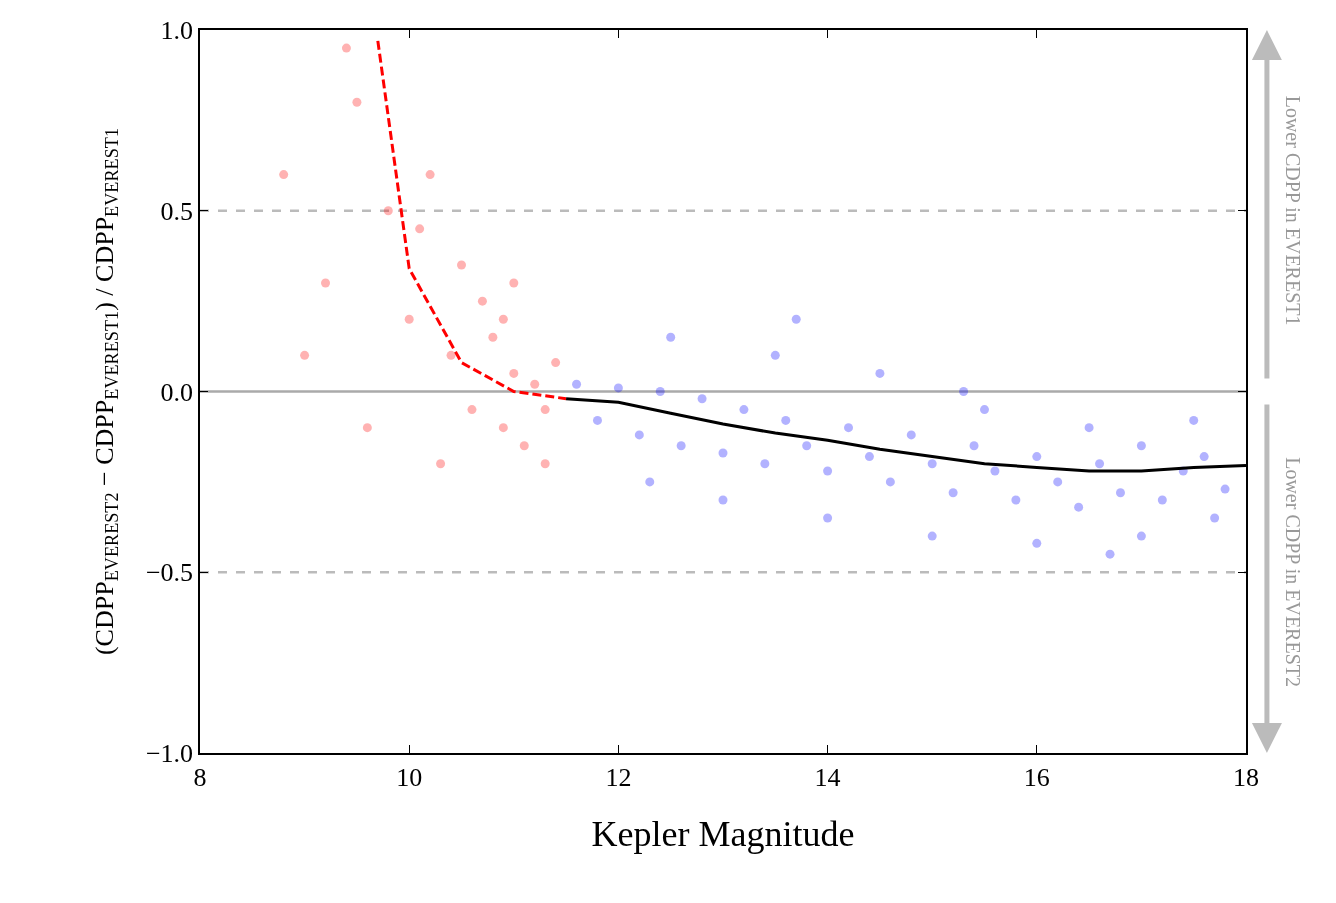  Describe the element at coordinates (409, 777) in the screenshot. I see `x-tick-label: 10` at that location.